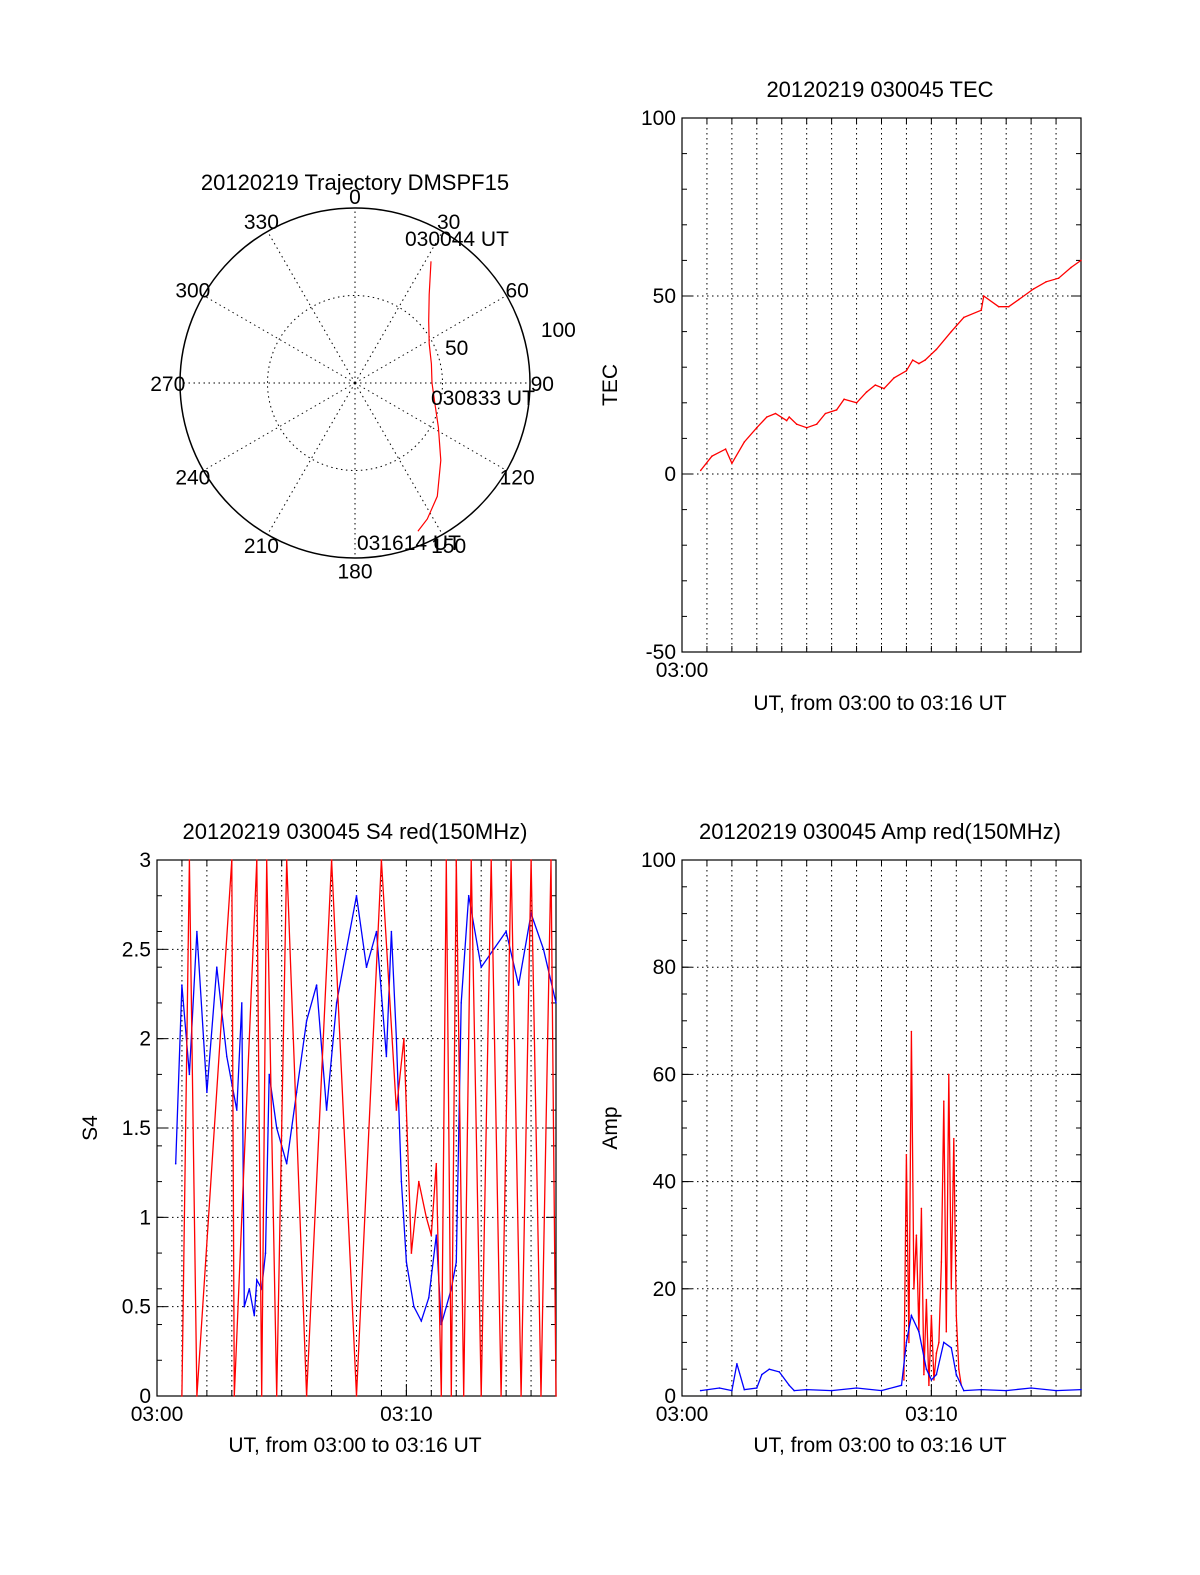  What do you see at coordinates (145, 860) in the screenshot?
I see `y-tick-label: 3` at bounding box center [145, 860].